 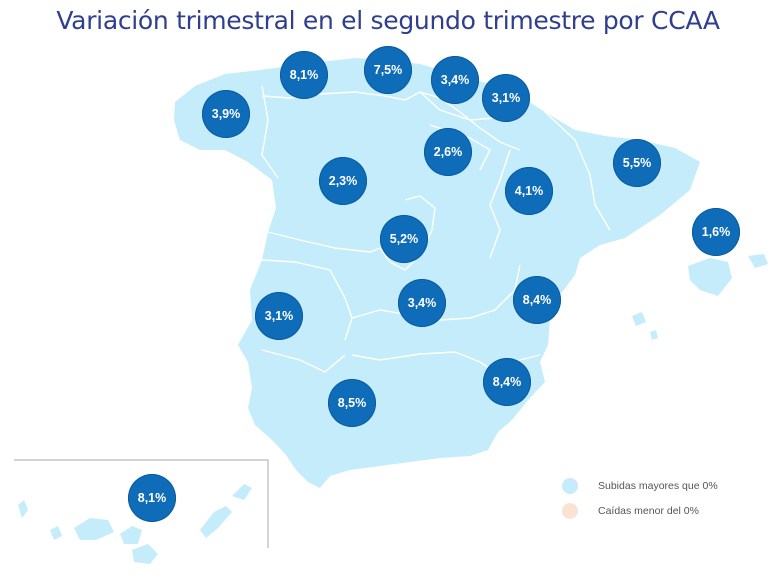 I want to click on region-bubble-castilla-la-mancha: 3,4%, so click(x=422, y=303).